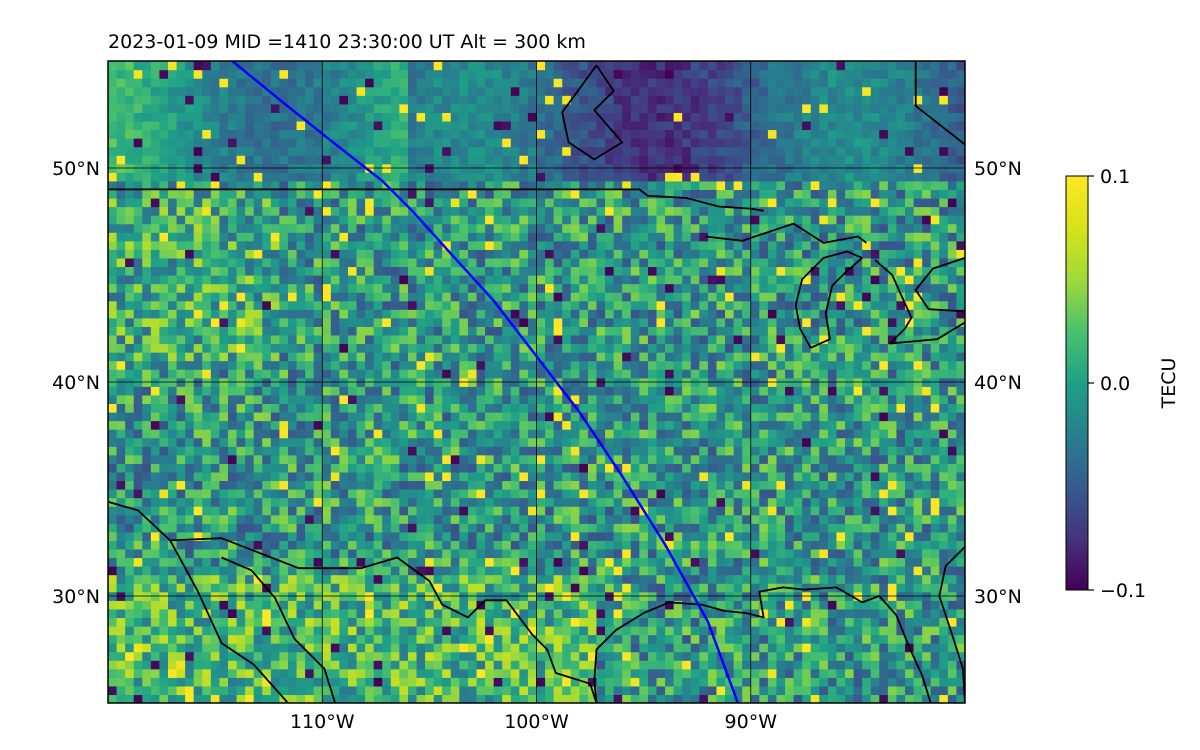 This screenshot has height=750, width=1200. I want to click on lon-label: 110°W, so click(322, 722).